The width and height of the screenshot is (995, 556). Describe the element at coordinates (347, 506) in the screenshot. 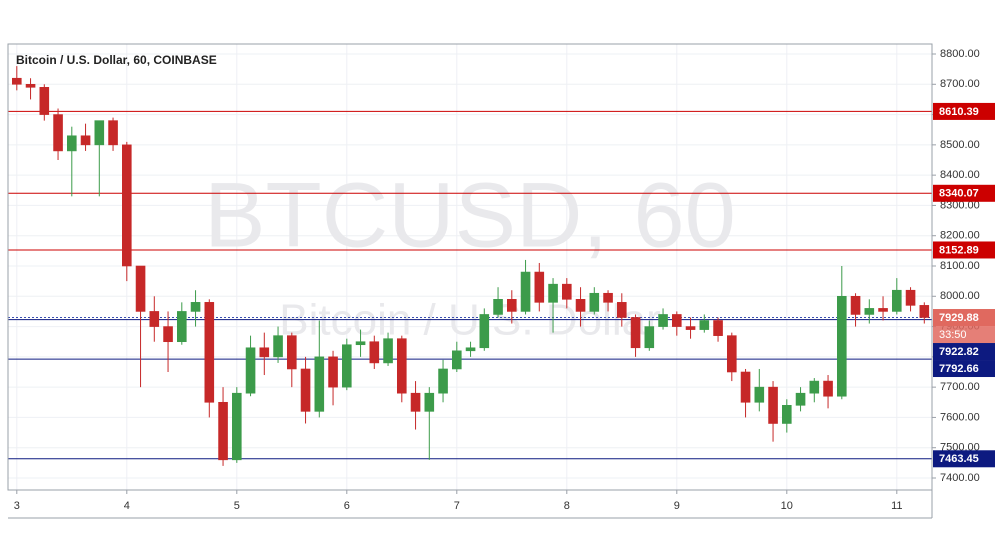

I see `x-tick-label: 6` at that location.